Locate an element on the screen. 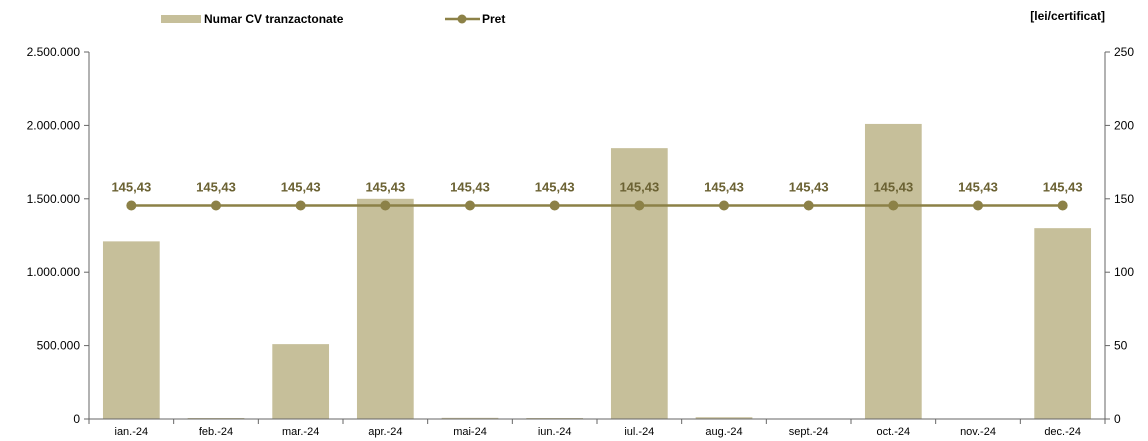  right-tick-label: 50 is located at coordinates (1121, 346).